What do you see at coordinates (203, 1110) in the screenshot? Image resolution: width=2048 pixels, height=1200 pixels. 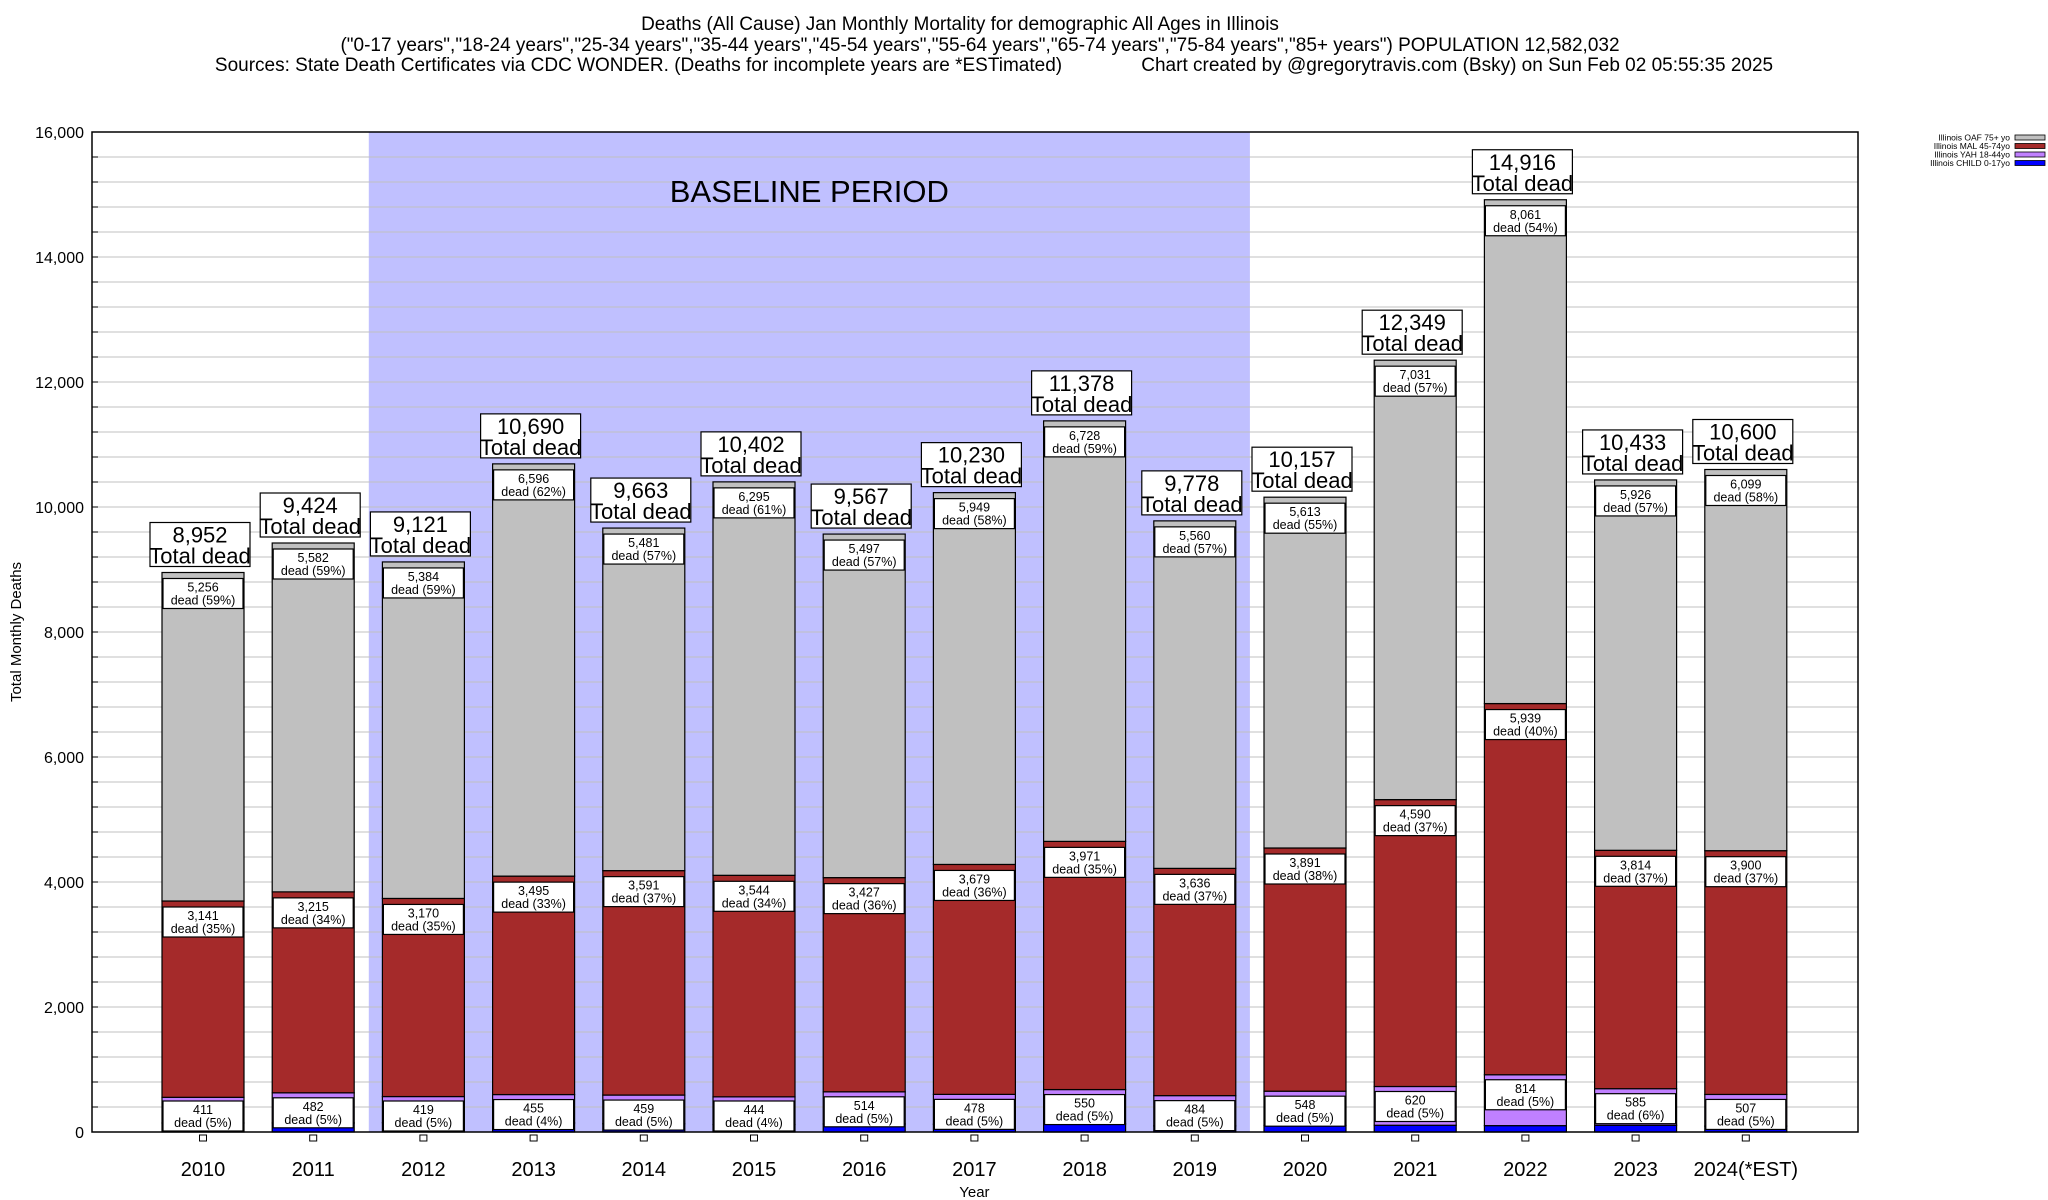 I see `segment-label-yah-value: 411` at bounding box center [203, 1110].